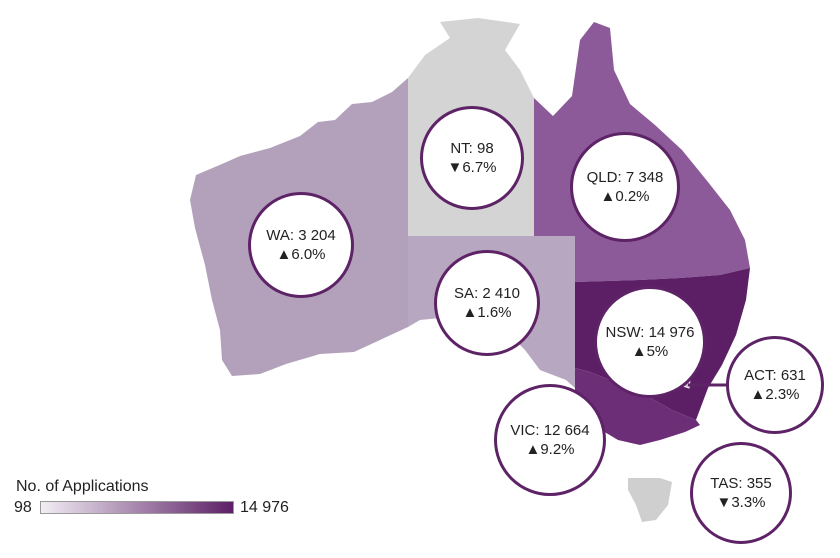  What do you see at coordinates (487, 293) in the screenshot?
I see `label-sa-text: SA: 2 410` at bounding box center [487, 293].